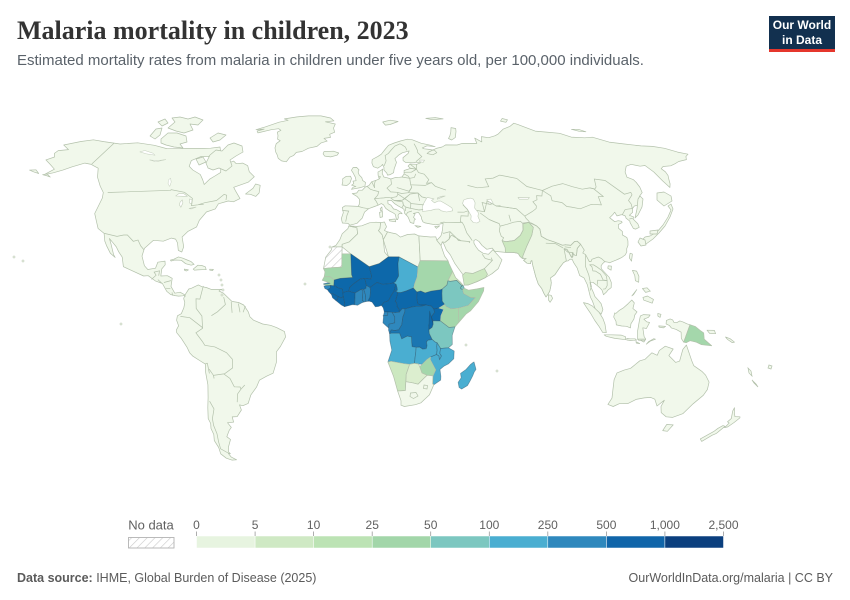  What do you see at coordinates (548, 525) in the screenshot?
I see `svg-text: 250` at bounding box center [548, 525].